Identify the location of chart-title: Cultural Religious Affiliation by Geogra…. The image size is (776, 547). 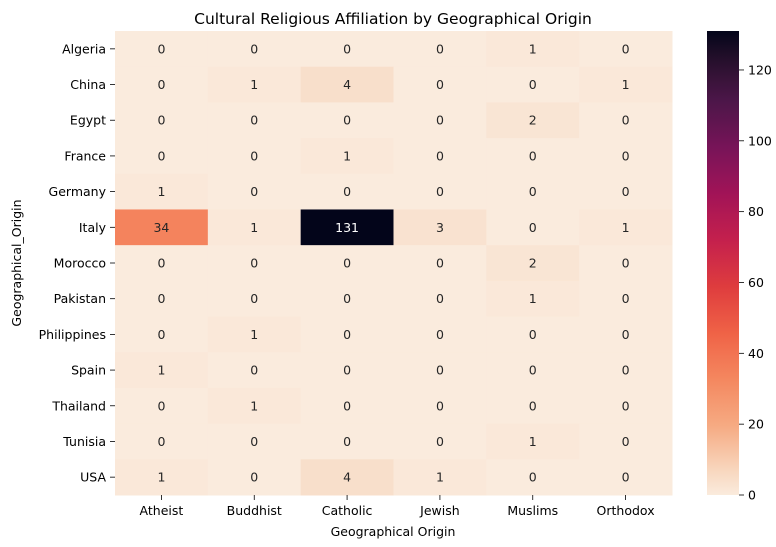
(393, 19).